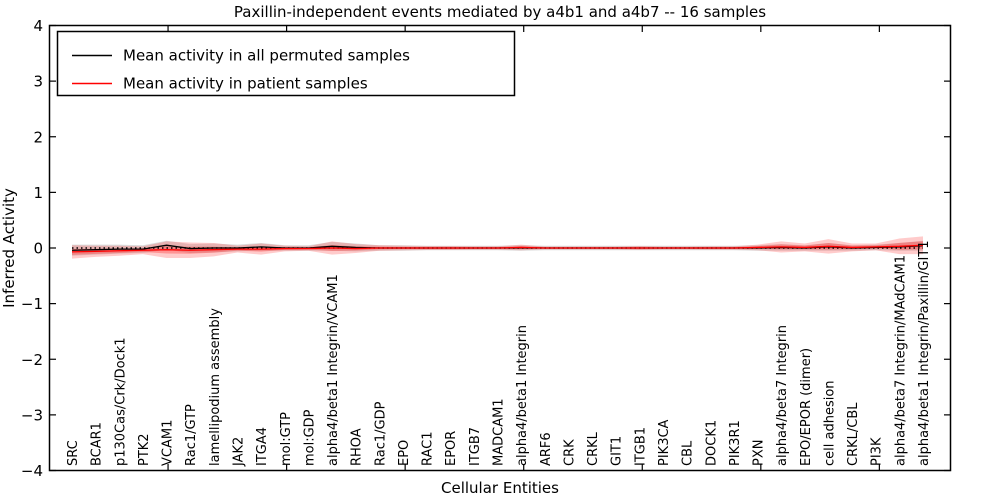 The height and width of the screenshot is (504, 1000). Describe the element at coordinates (286, 439) in the screenshot. I see `x-category-label: mol:GTP` at that location.